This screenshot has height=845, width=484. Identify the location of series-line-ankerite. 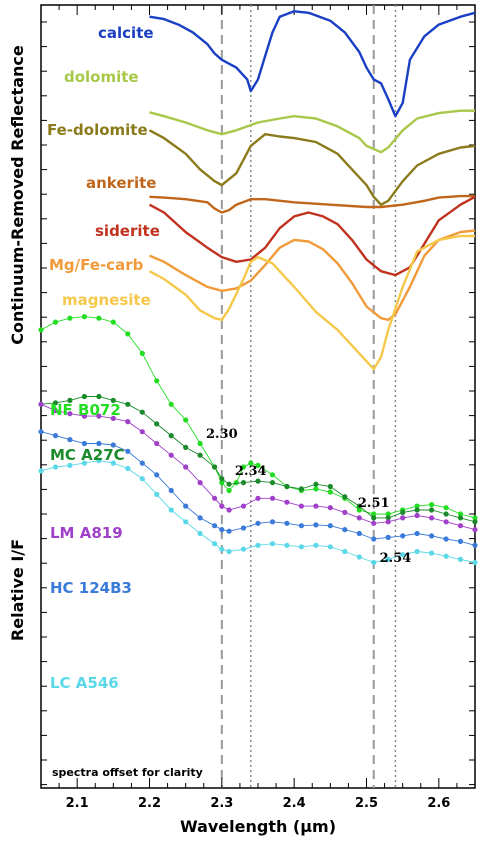
(312, 204).